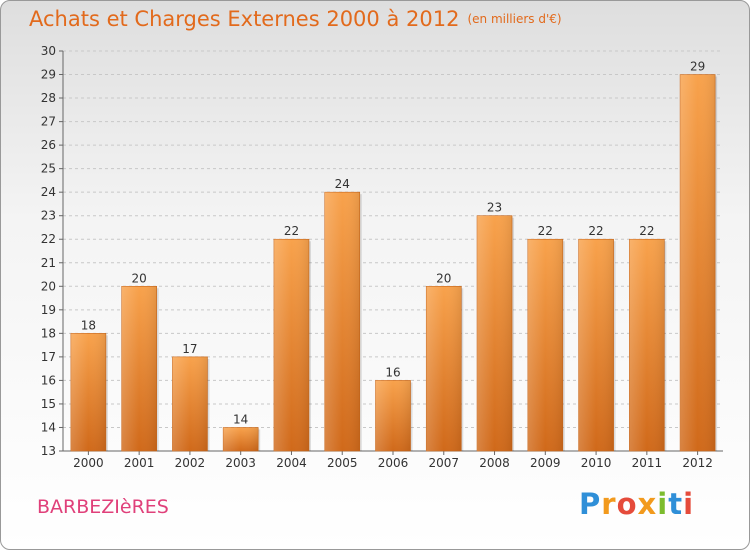 The image size is (750, 550). Describe the element at coordinates (48, 451) in the screenshot. I see `y-tick-label: 13` at that location.